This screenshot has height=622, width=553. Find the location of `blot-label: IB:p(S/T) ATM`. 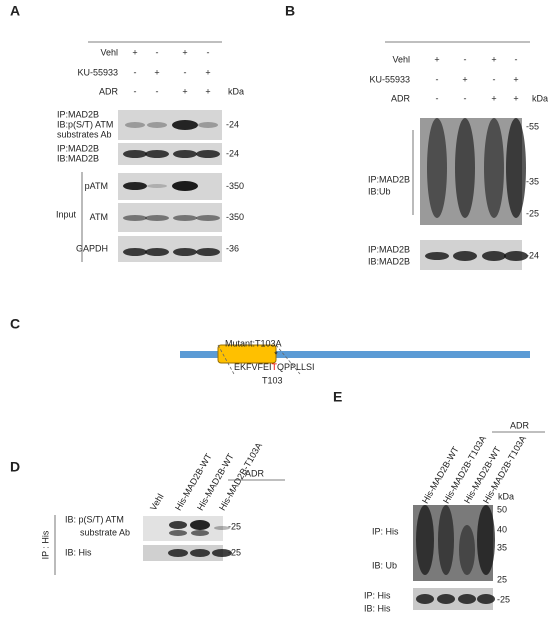

blot-label: IB:p(S/T) ATM is located at coordinates (85, 124).